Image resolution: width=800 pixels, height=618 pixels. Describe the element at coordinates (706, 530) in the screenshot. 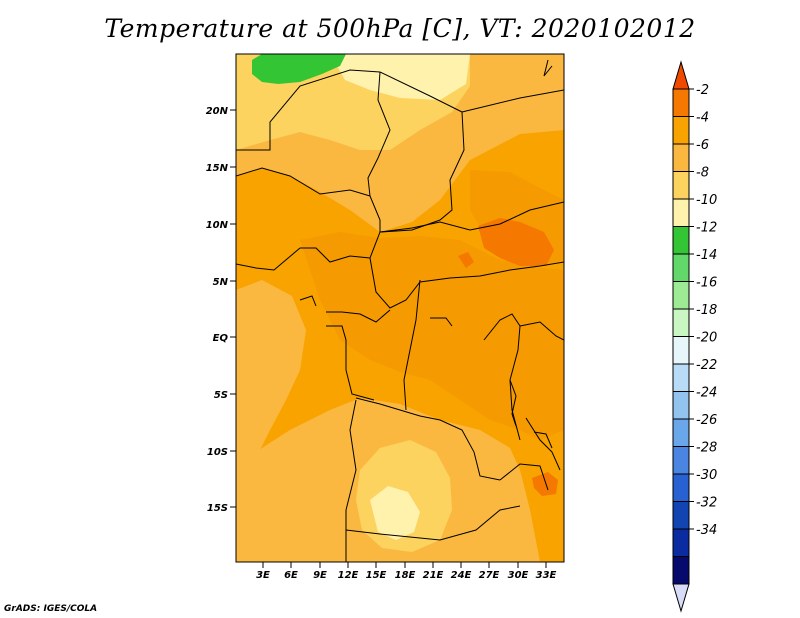

I see `colorbar-label: -34` at that location.